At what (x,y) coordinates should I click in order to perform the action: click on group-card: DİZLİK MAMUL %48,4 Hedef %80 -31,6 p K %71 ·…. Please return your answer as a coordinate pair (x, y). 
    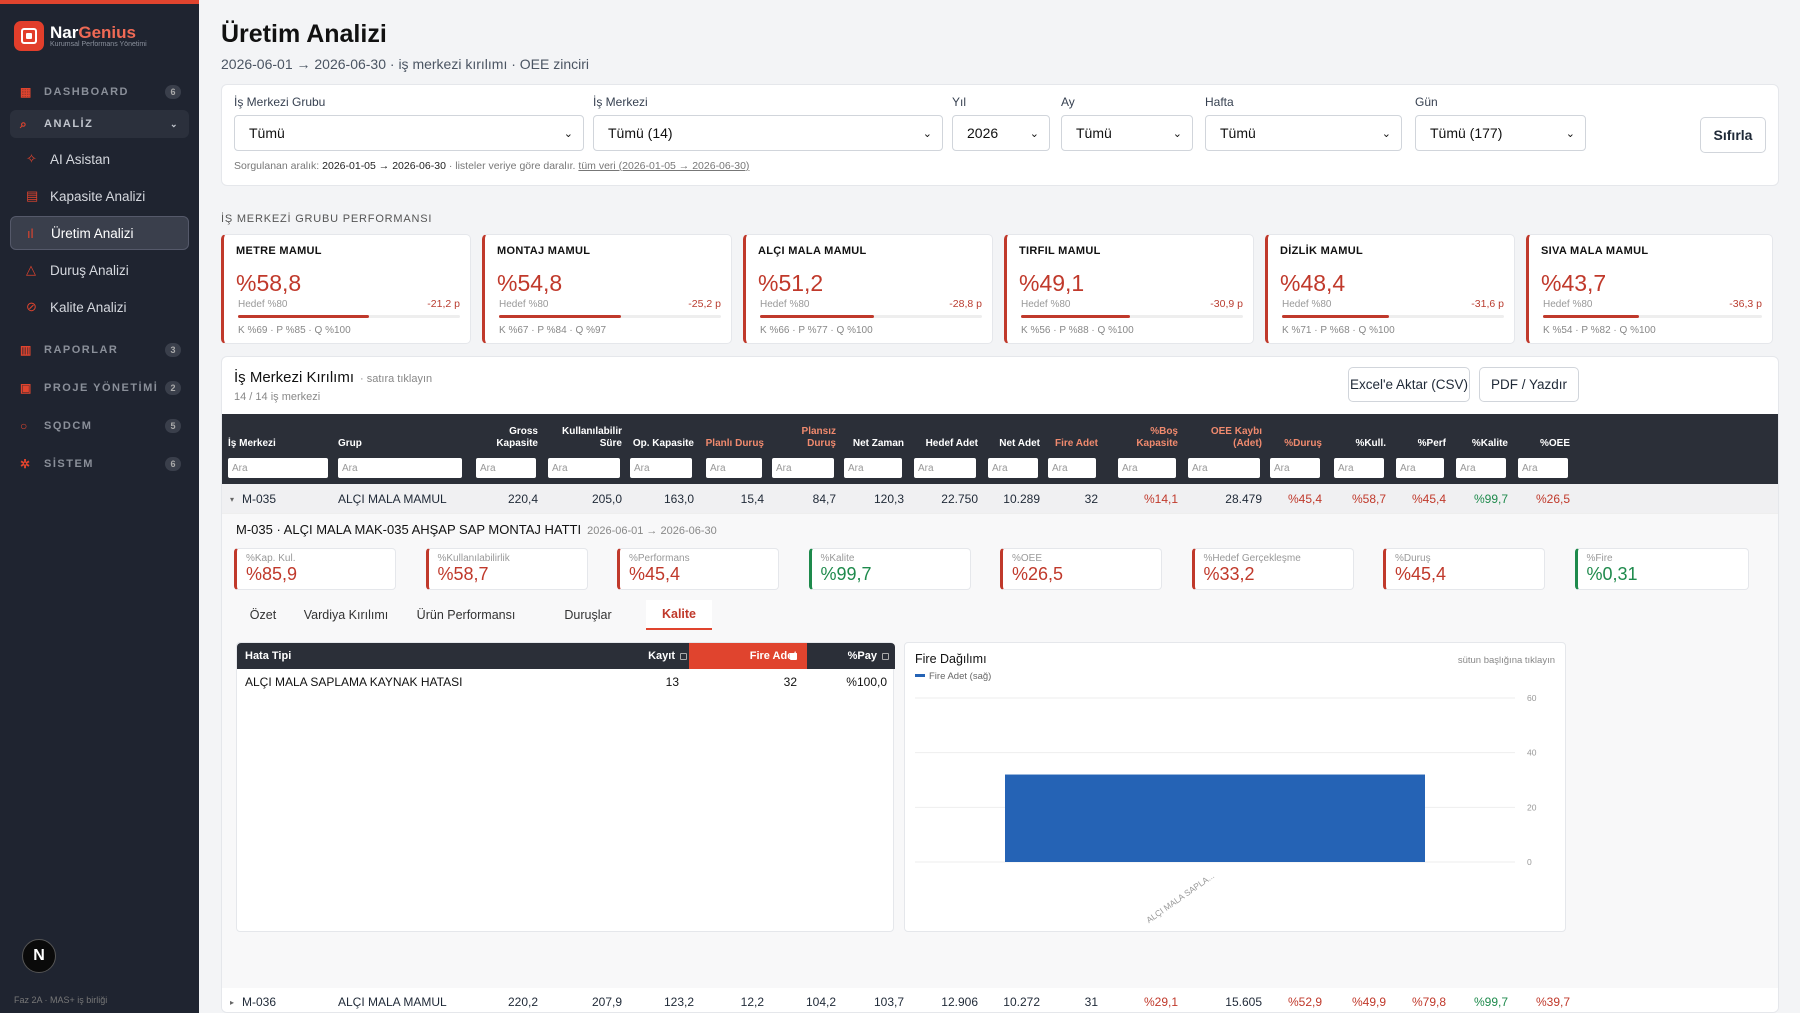
    Looking at the image, I should click on (1390, 289).